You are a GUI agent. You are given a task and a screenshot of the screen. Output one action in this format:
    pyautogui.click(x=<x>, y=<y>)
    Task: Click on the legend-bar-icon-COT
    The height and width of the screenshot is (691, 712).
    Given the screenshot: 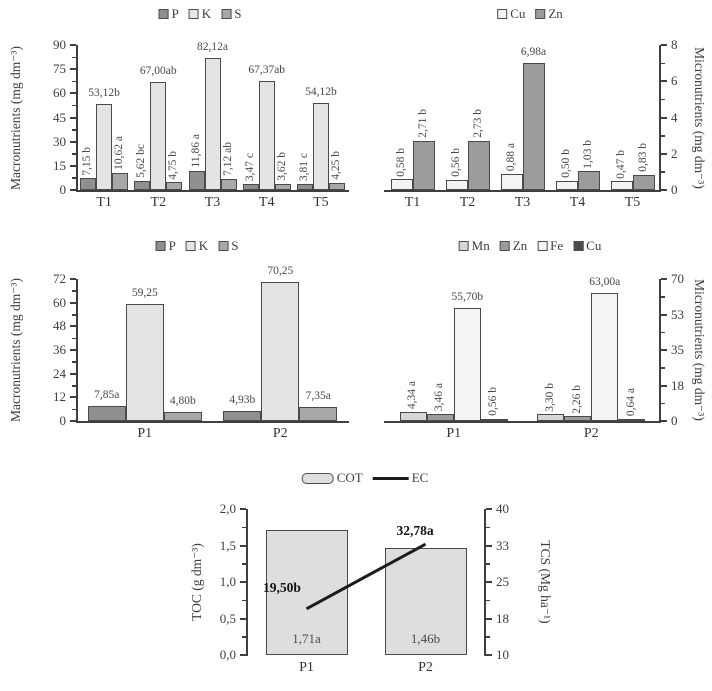 What is the action you would take?
    pyautogui.click(x=317, y=478)
    